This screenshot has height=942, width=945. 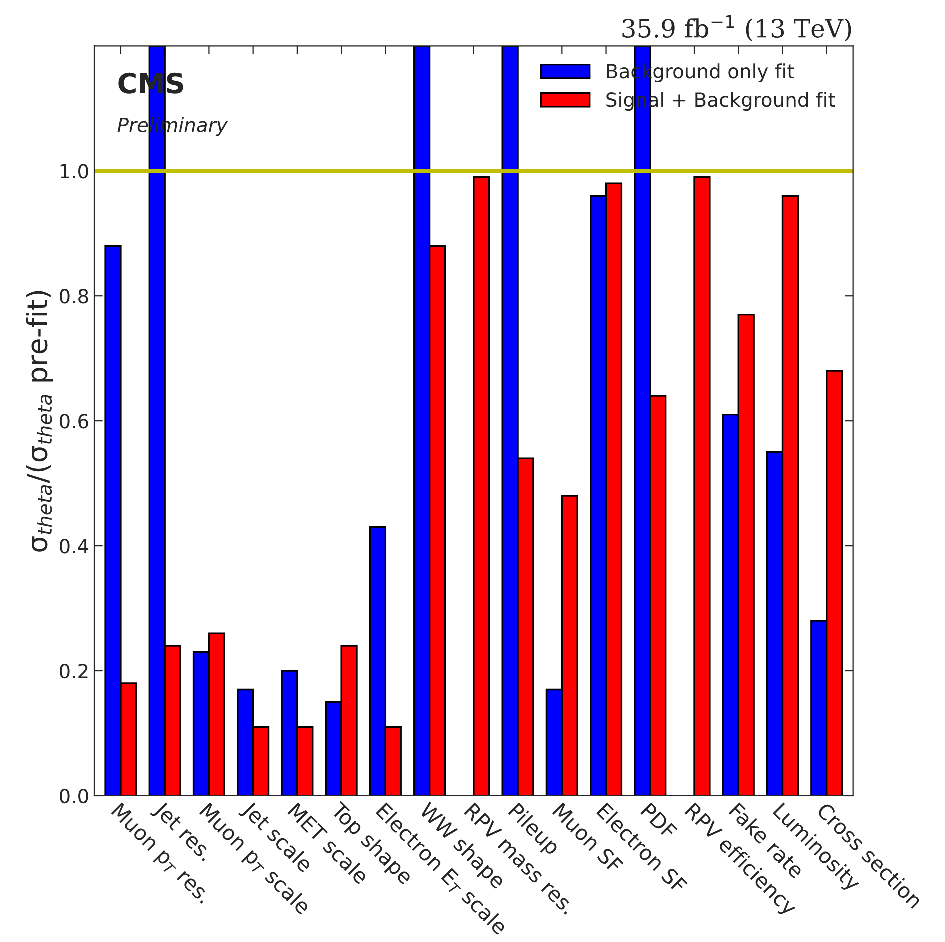 I want to click on y-tick-label: 0.8, so click(x=74, y=296).